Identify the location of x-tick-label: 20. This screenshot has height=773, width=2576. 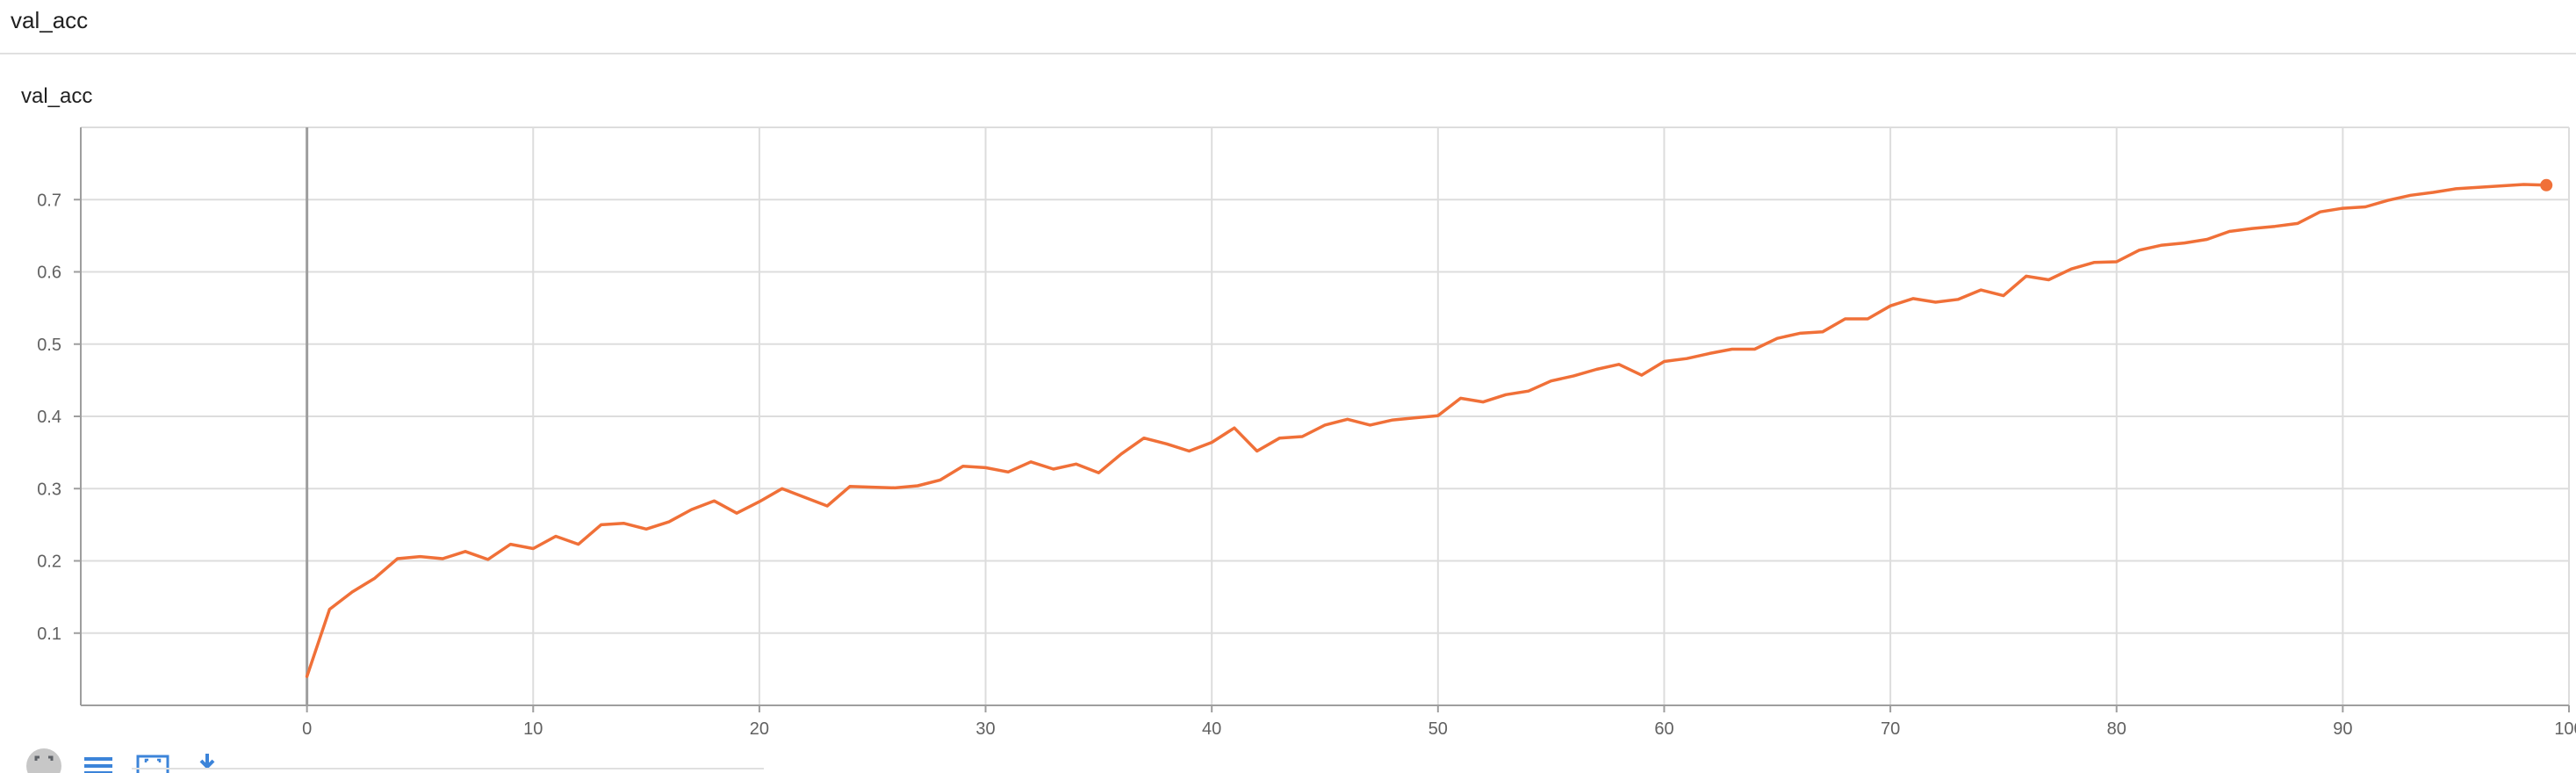
(759, 729).